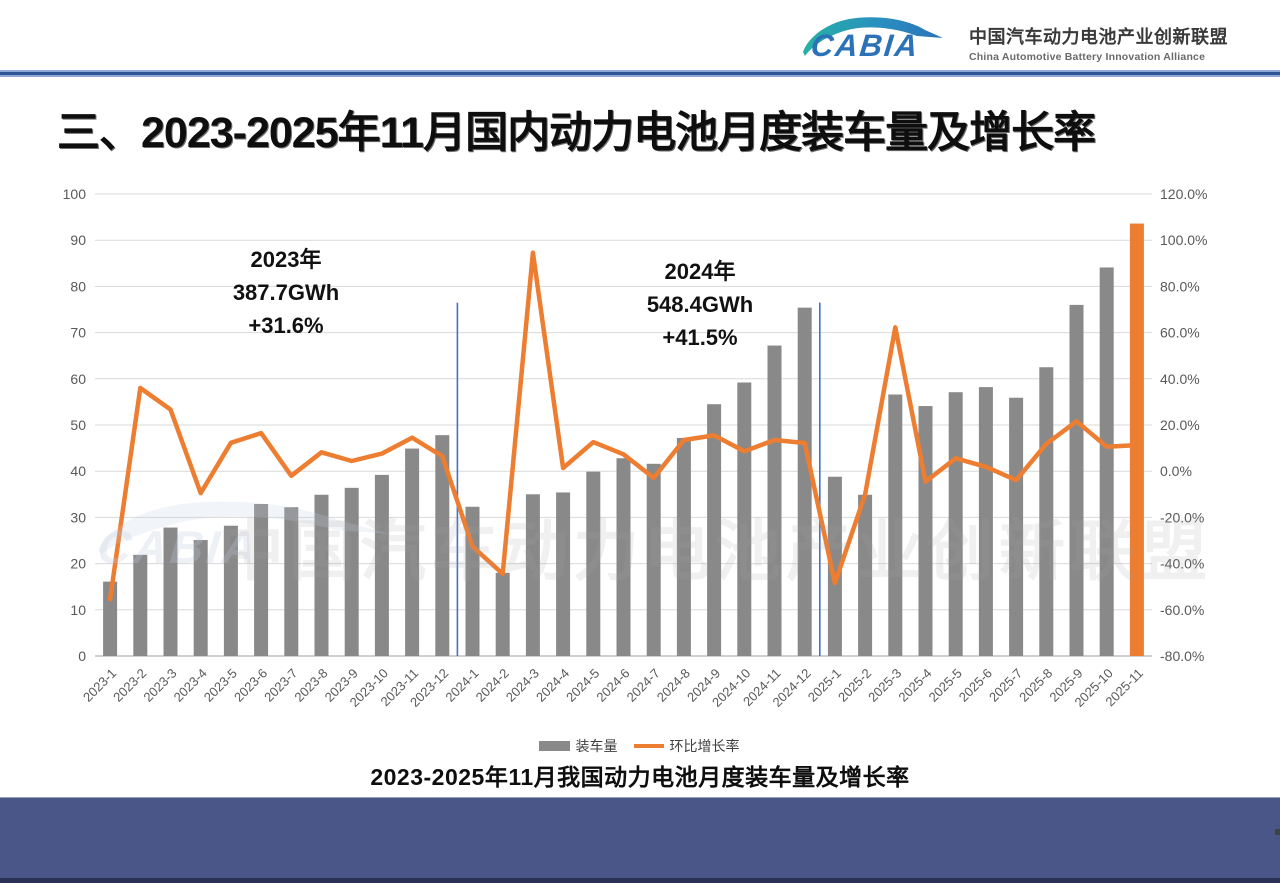  Describe the element at coordinates (82, 656) in the screenshot. I see `left-axis-tick-label: 0` at that location.